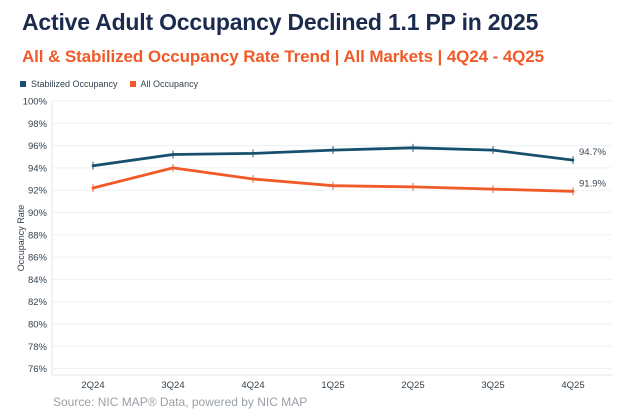 This screenshot has height=418, width=644. I want to click on x-tick-label: 2Q24, so click(92, 385).